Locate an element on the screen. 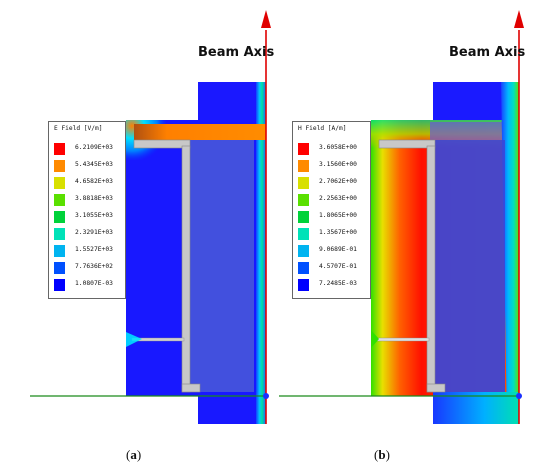 The image size is (550, 470). legend-value: 7.7636E+02 is located at coordinates (94, 266).